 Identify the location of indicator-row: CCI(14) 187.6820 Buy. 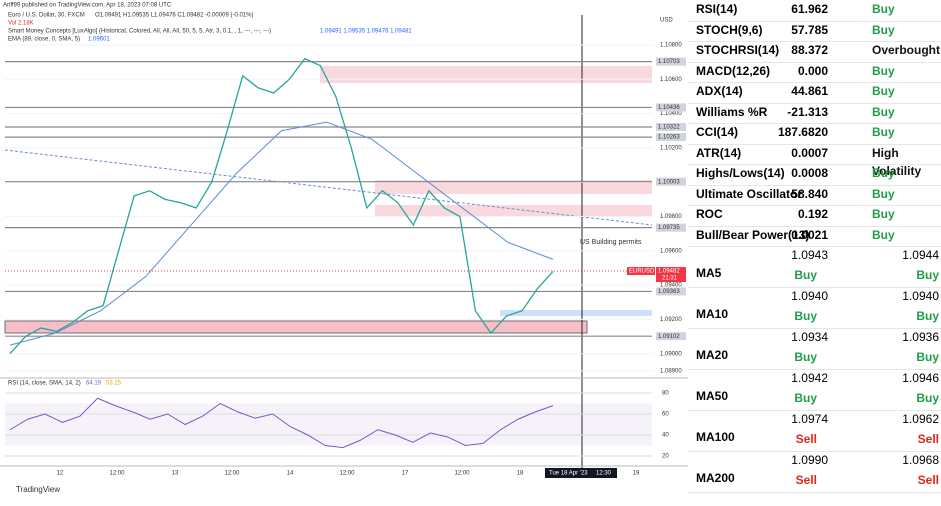
(814, 134).